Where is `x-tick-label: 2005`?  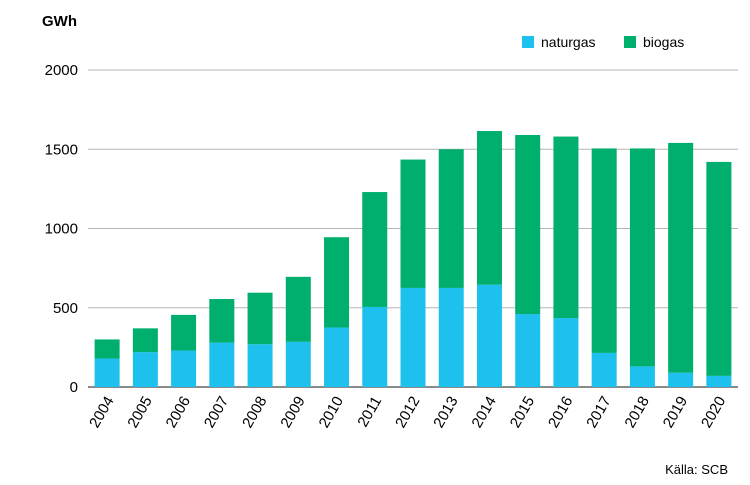
x-tick-label: 2005 is located at coordinates (139, 412).